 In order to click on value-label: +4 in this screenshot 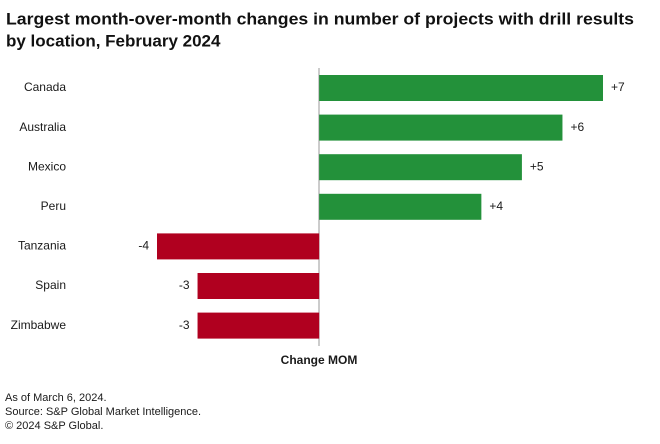, I will do `click(496, 206)`.